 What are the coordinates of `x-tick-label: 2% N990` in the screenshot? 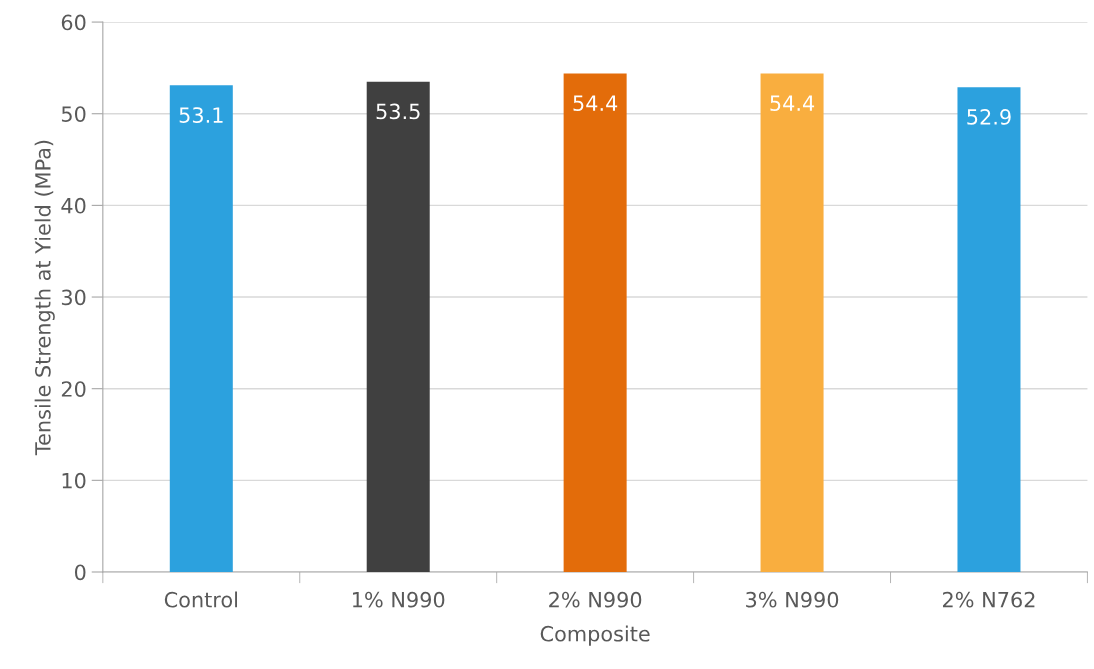 It's located at (595, 599).